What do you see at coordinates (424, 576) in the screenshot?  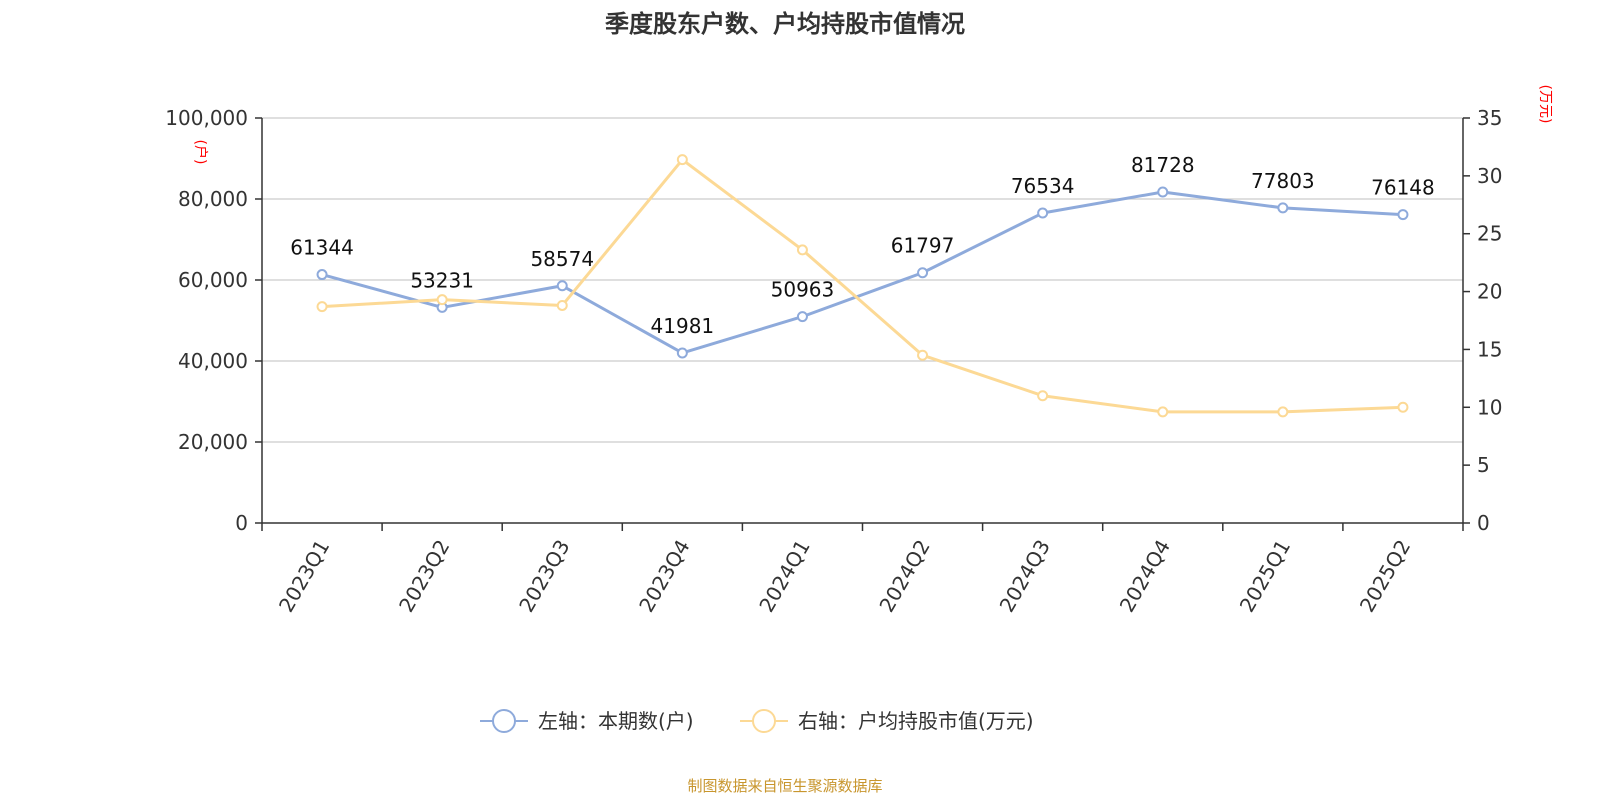 I see `x-axis-label-2023Q2: 2023Q2` at bounding box center [424, 576].